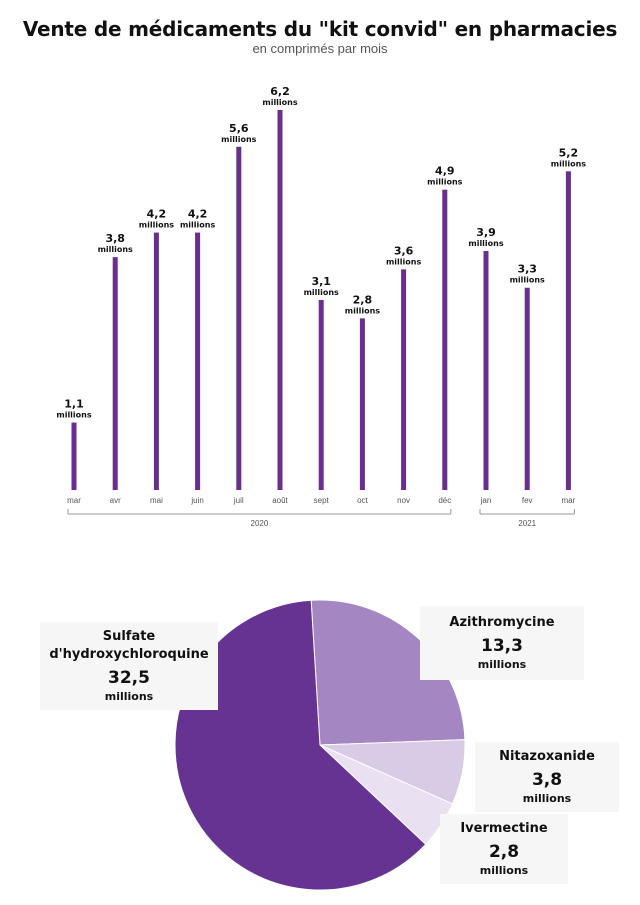 The height and width of the screenshot is (905, 640). I want to click on pie-label-name: Ivermectine, so click(504, 828).